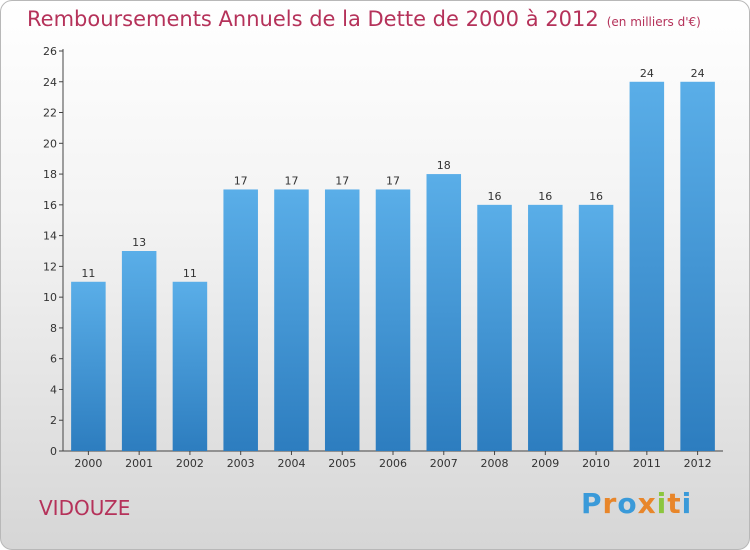  Describe the element at coordinates (139, 463) in the screenshot. I see `x-tick-label: 2001` at that location.